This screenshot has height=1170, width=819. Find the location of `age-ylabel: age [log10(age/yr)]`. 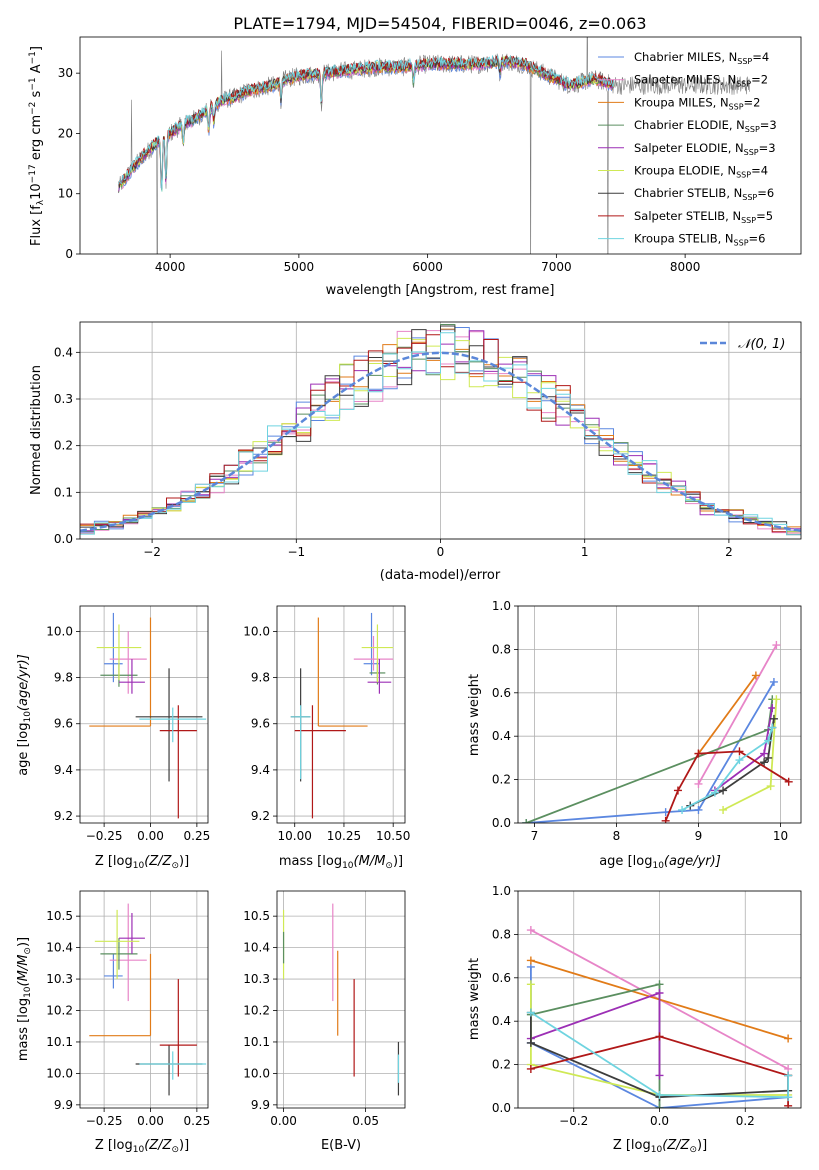

age-ylabel: age [log10(age/yr)] is located at coordinates (24, 715).